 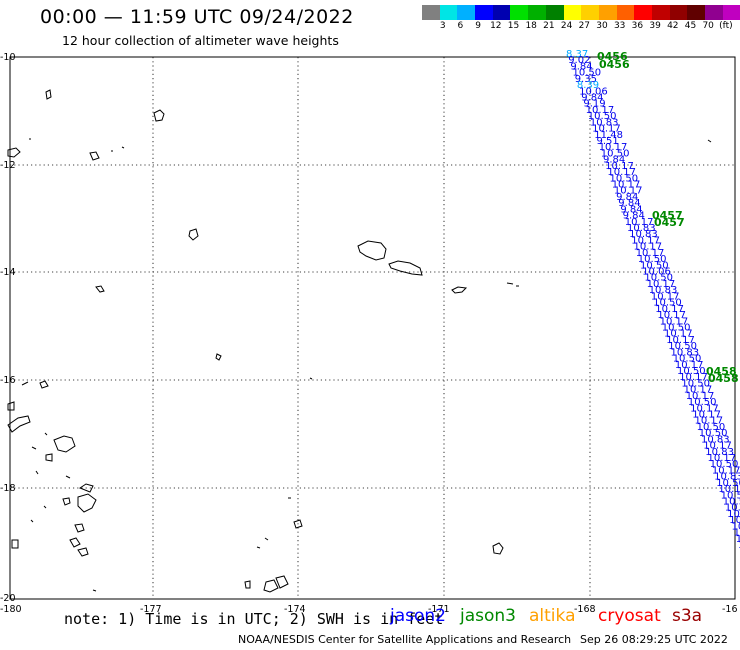 I want to click on lon-label: -180, so click(x=11, y=609).